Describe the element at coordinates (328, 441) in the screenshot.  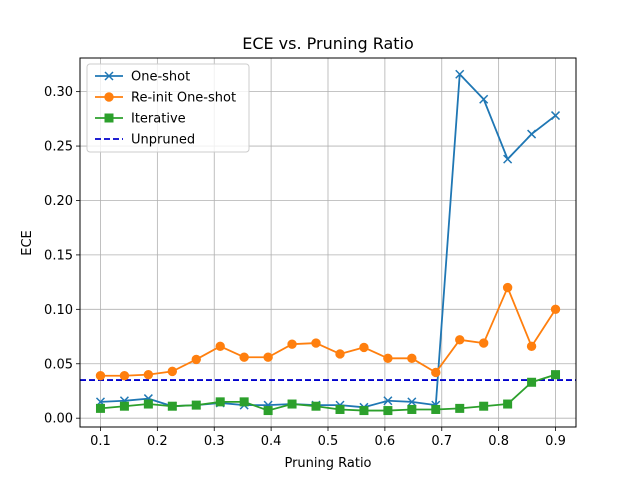
I see `x-tick-label: 0.5` at that location.